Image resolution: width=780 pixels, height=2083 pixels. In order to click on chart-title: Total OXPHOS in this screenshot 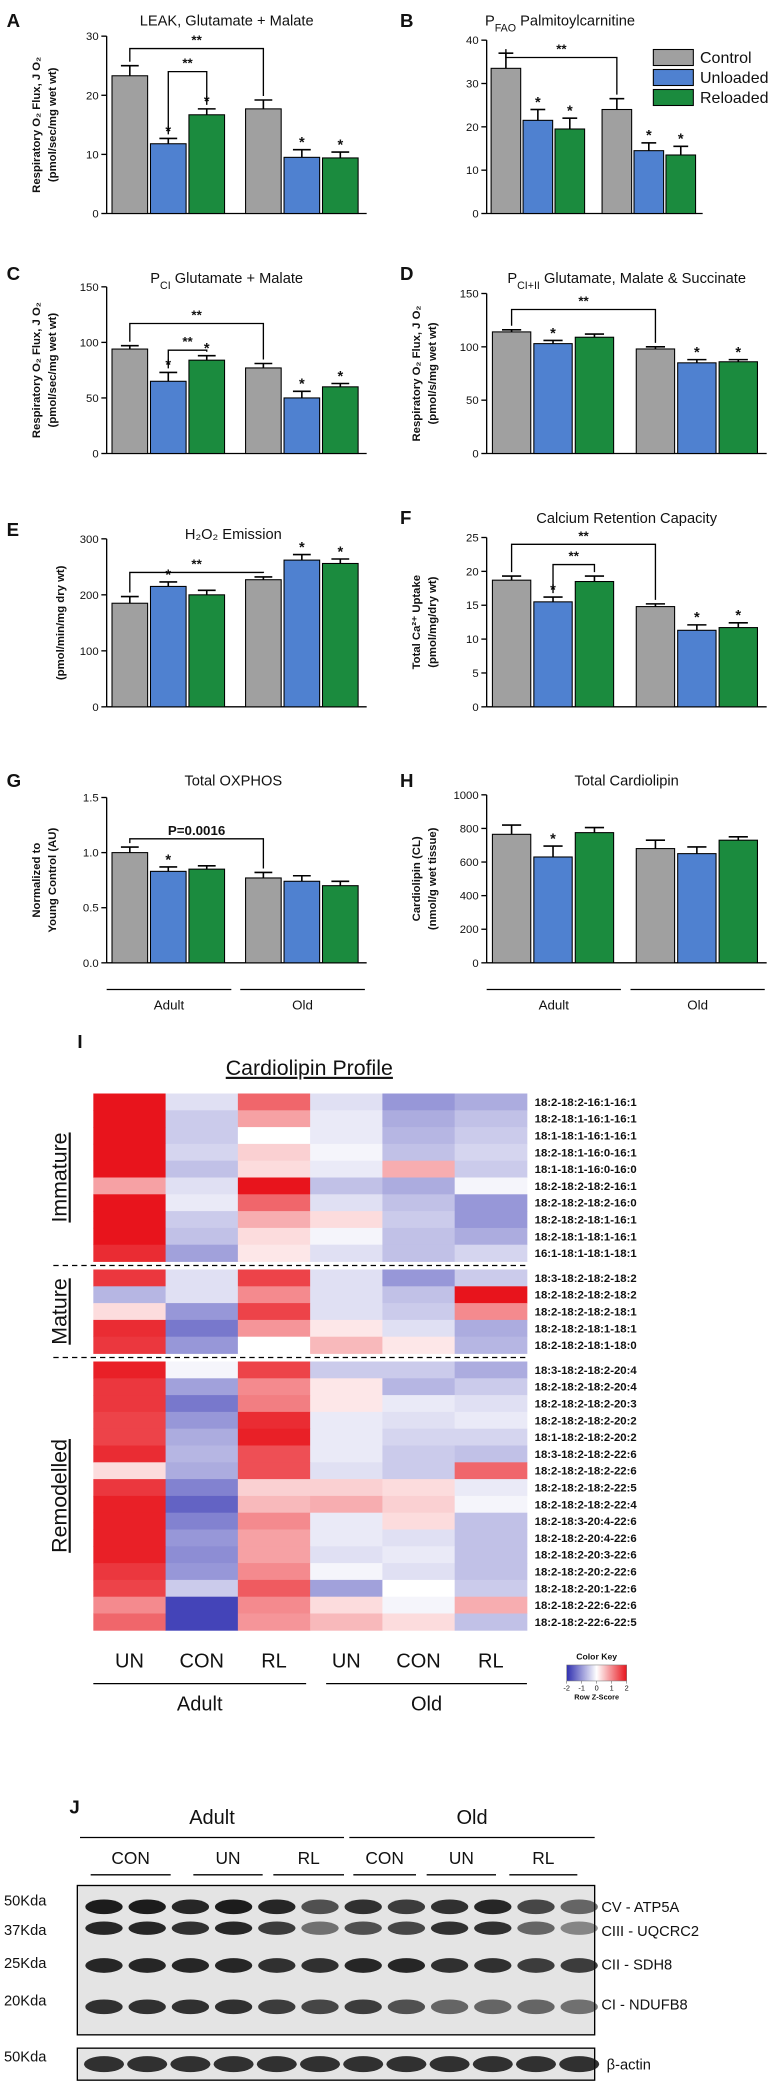, I will do `click(233, 782)`.